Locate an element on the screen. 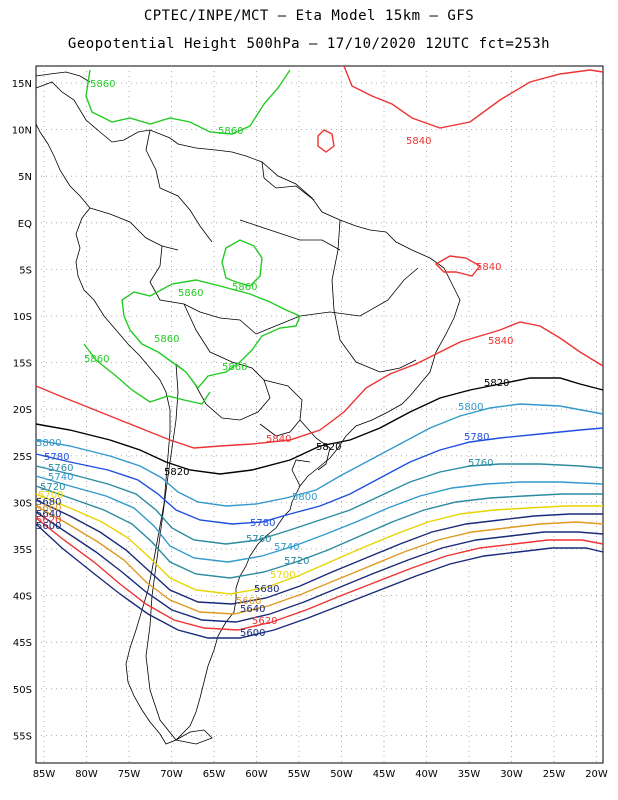 Image resolution: width=618 pixels, height=800 pixels. lon-tick-label: 30W is located at coordinates (511, 774).